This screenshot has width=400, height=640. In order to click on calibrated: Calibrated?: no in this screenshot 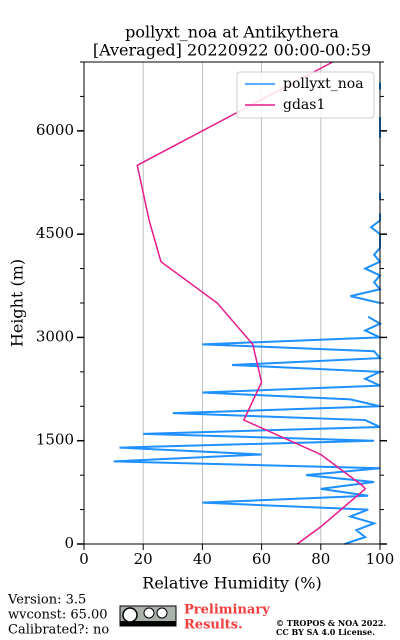, I will do `click(58, 630)`.